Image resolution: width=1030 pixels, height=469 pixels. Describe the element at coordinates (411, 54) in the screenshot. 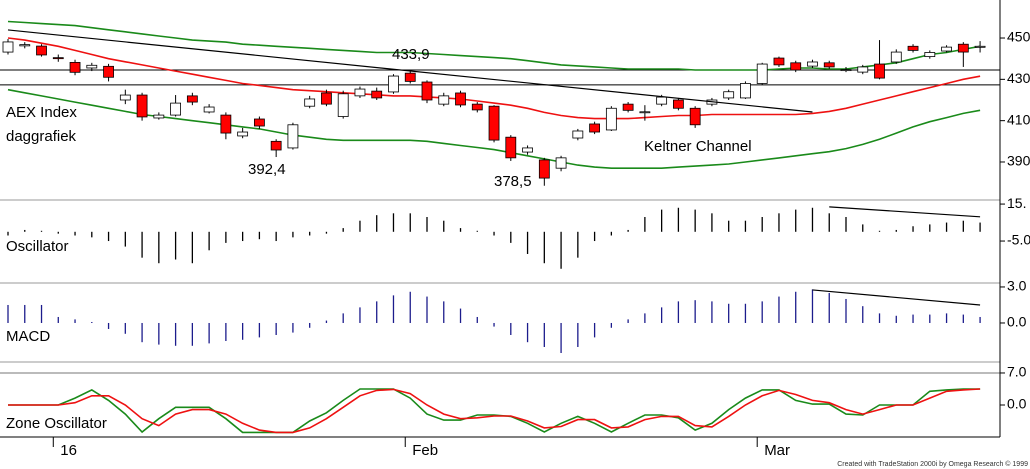

I see `annotation: 433,9` at that location.